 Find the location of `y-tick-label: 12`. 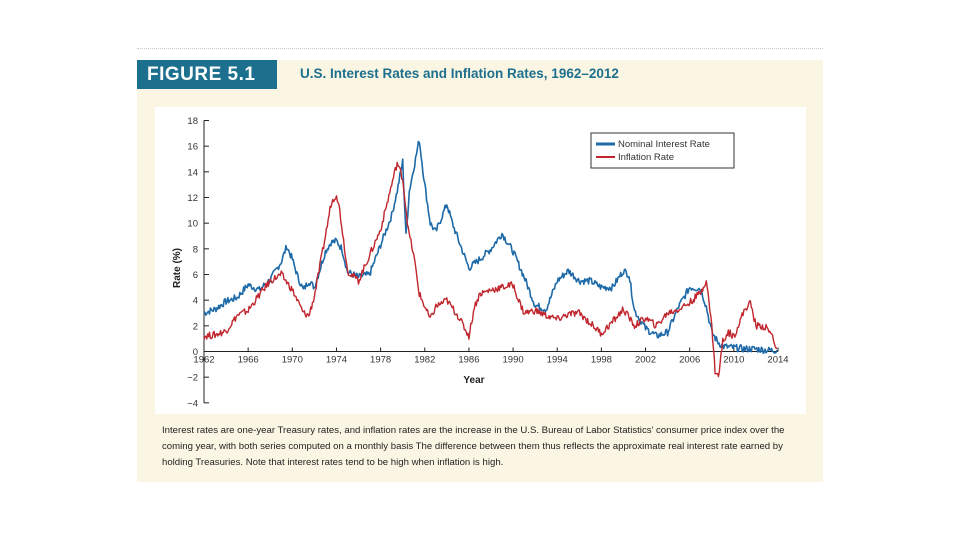

y-tick-label: 12 is located at coordinates (192, 198).